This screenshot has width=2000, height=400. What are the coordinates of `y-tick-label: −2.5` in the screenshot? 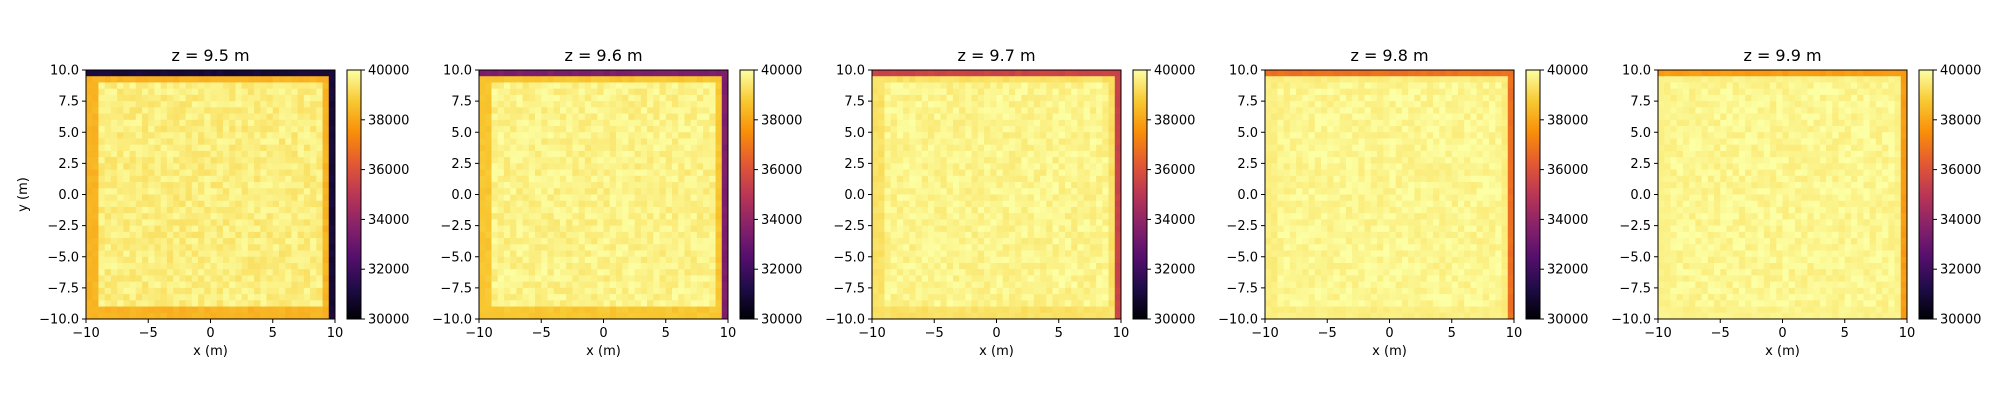 It's located at (63, 226).